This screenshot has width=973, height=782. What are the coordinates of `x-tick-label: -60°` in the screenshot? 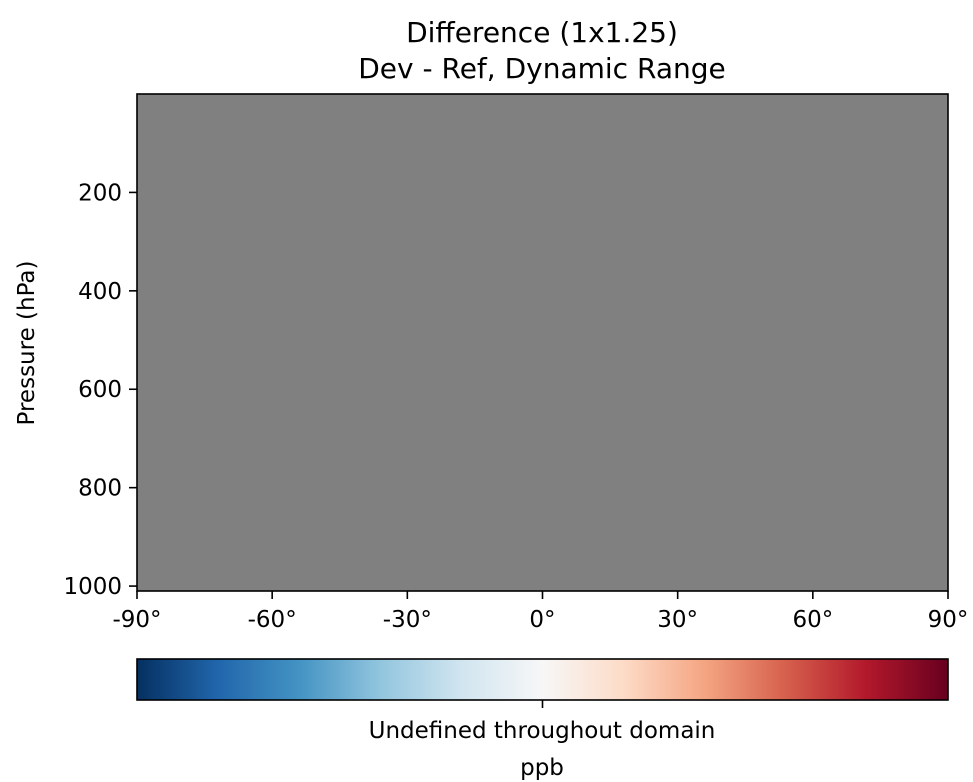 It's located at (272, 620).